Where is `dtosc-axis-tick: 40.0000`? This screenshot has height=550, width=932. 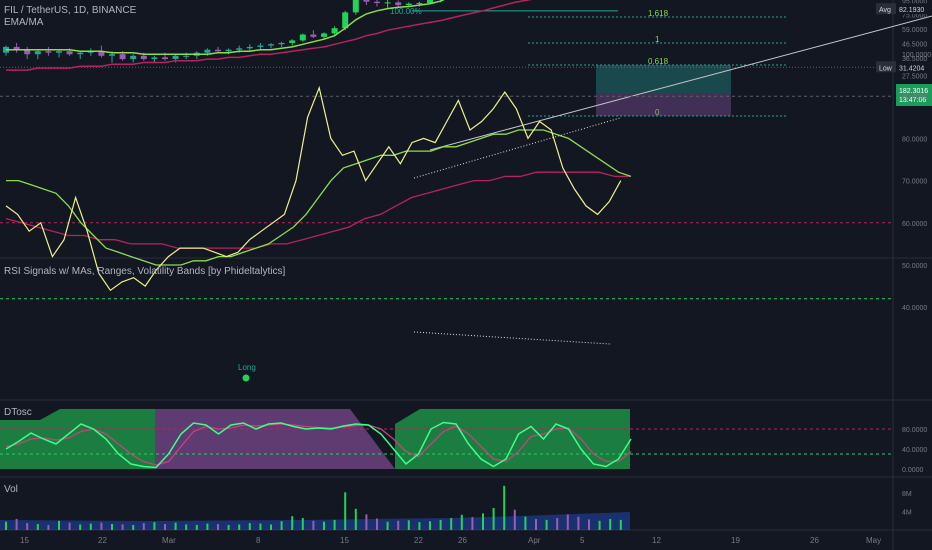
dtosc-axis-tick: 40.0000 is located at coordinates (914, 450).